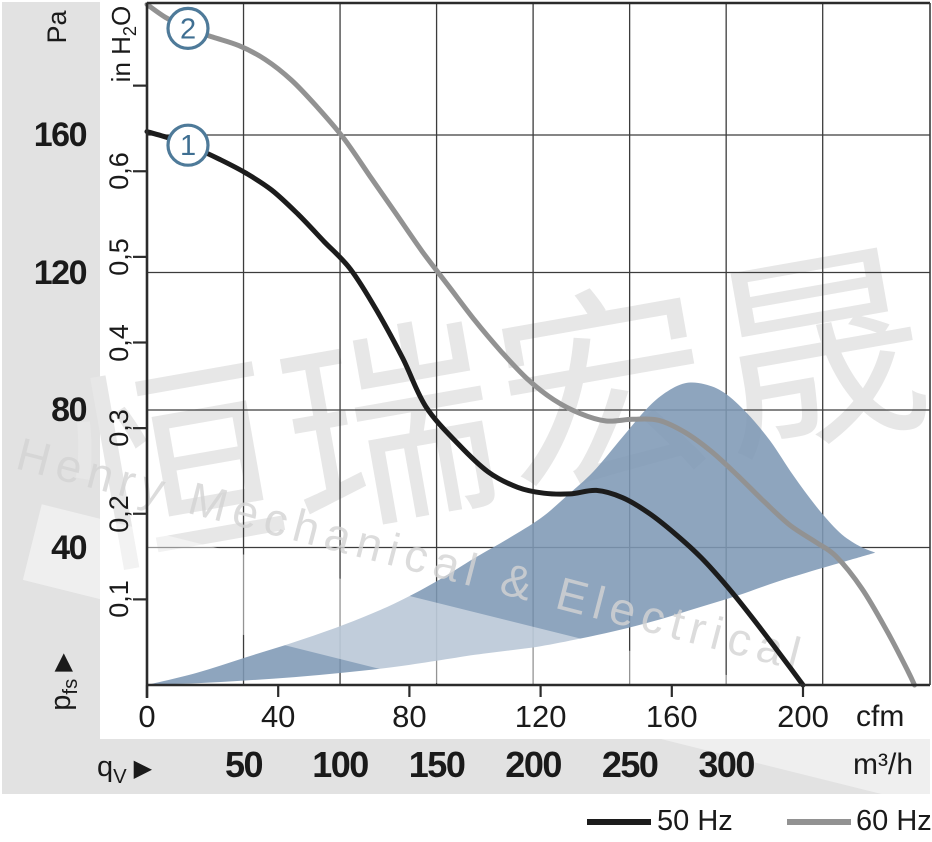 This screenshot has width=932, height=842. What do you see at coordinates (62, 662) in the screenshot?
I see `pressure-axis-arrow-icon: ▶` at bounding box center [62, 662].